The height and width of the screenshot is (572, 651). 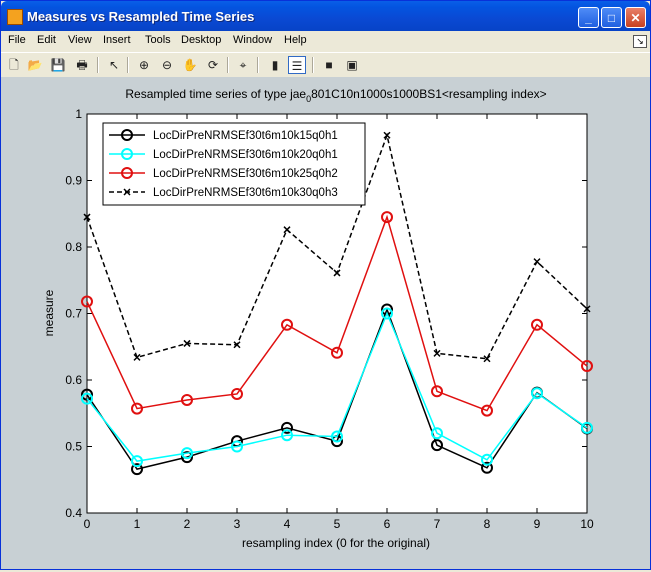 What do you see at coordinates (245, 136) in the screenshot?
I see `legend-label: LocDirPreNRMSEf30t6m10k15q0h1` at bounding box center [245, 136].